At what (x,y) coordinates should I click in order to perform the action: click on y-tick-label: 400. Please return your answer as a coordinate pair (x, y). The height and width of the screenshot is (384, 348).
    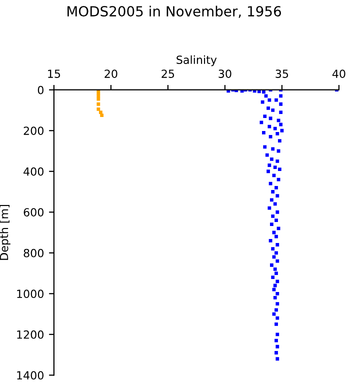
    Looking at the image, I should click on (34, 171).